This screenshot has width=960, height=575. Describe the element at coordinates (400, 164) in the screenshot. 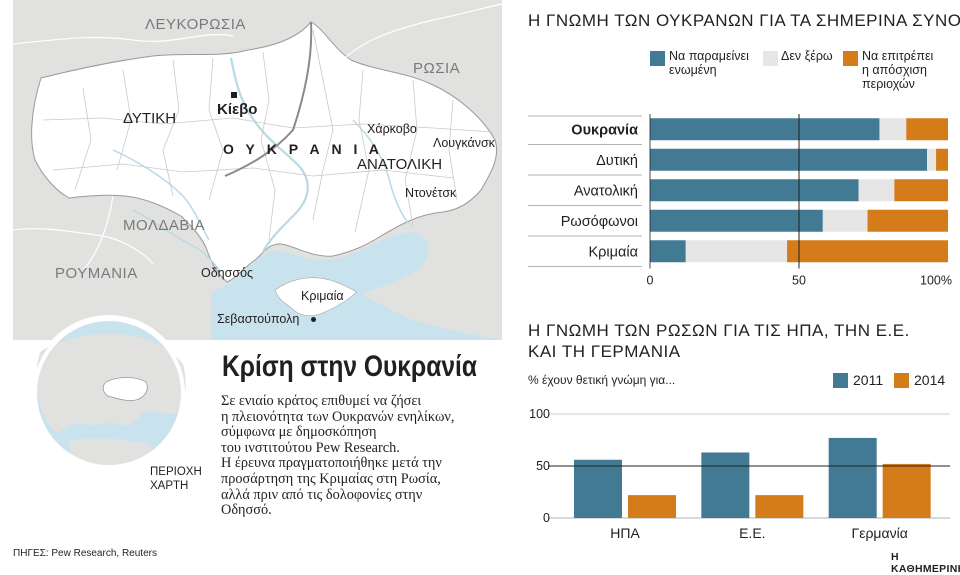

I see `label-east: ΑΝΑΤΟΛΙΚΗ` at that location.